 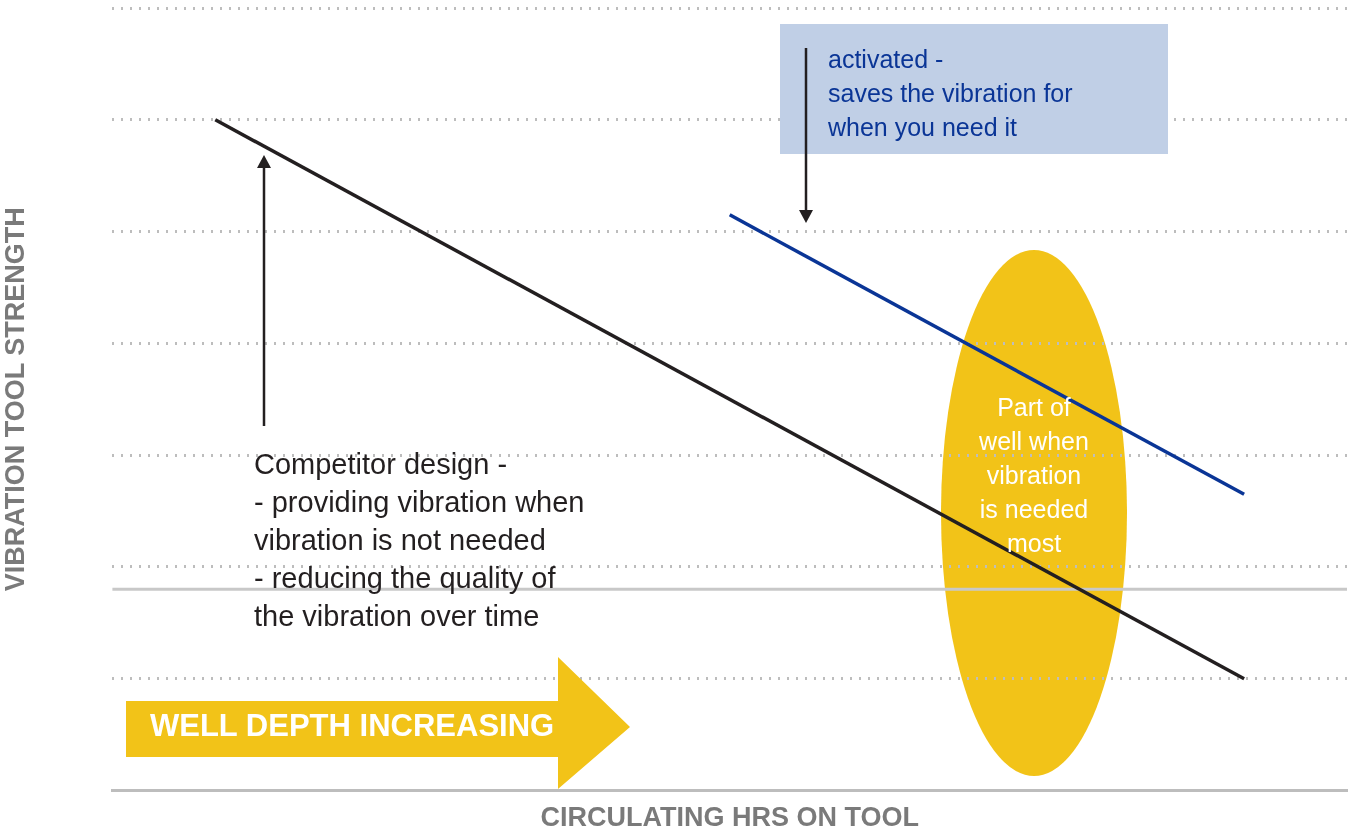 What do you see at coordinates (419, 540) in the screenshot?
I see `annotation: Competitor design - - providing vibration when vibration is not needed - reducing the quality of the vibration over time` at bounding box center [419, 540].